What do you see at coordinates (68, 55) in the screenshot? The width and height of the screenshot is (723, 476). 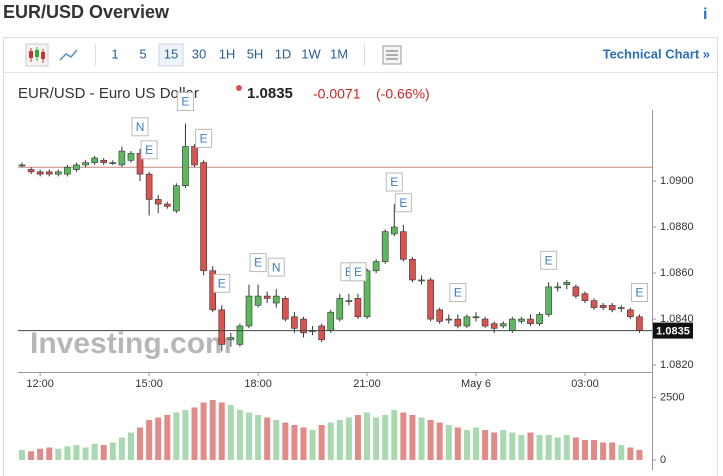 I see `line-icon` at bounding box center [68, 55].